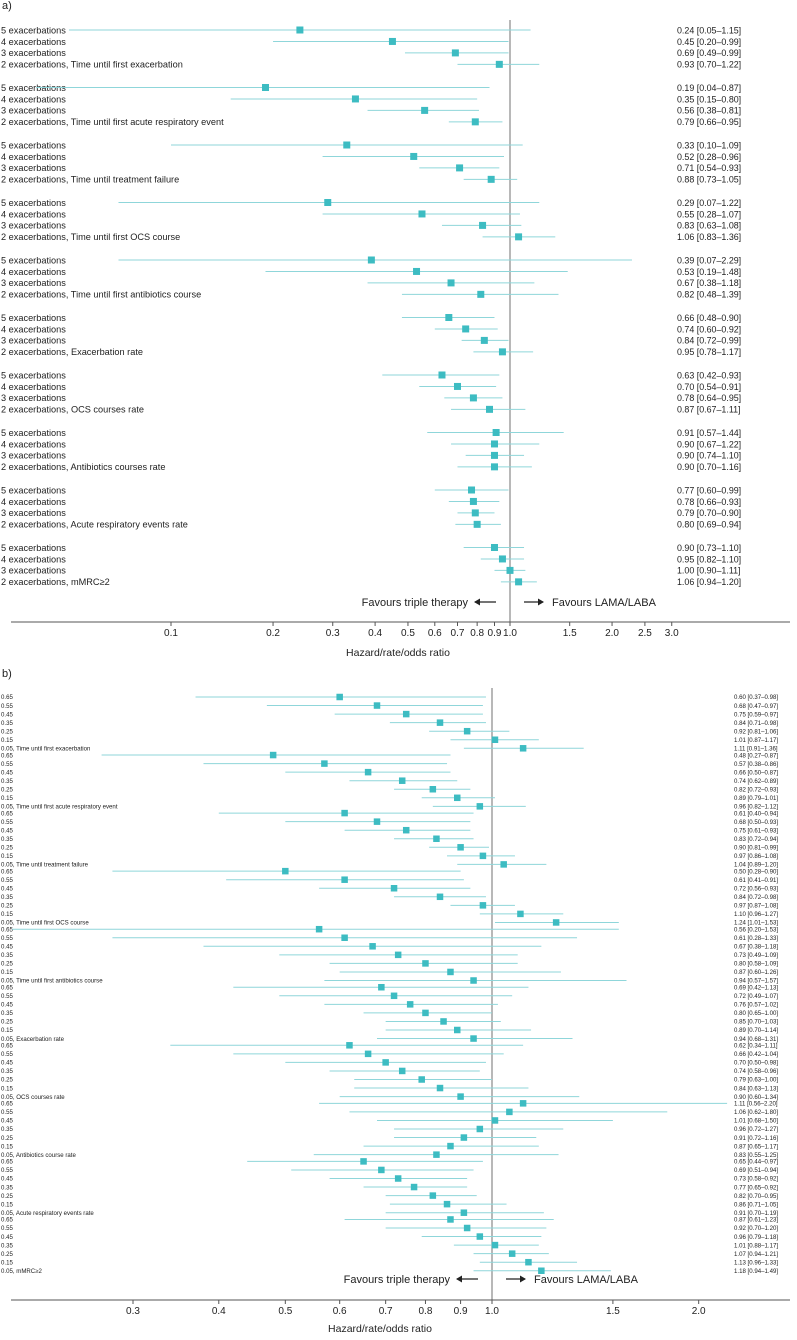  Describe the element at coordinates (709, 260) in the screenshot. I see `estimate-value: 0.39 [0.07–2.29]` at that location.